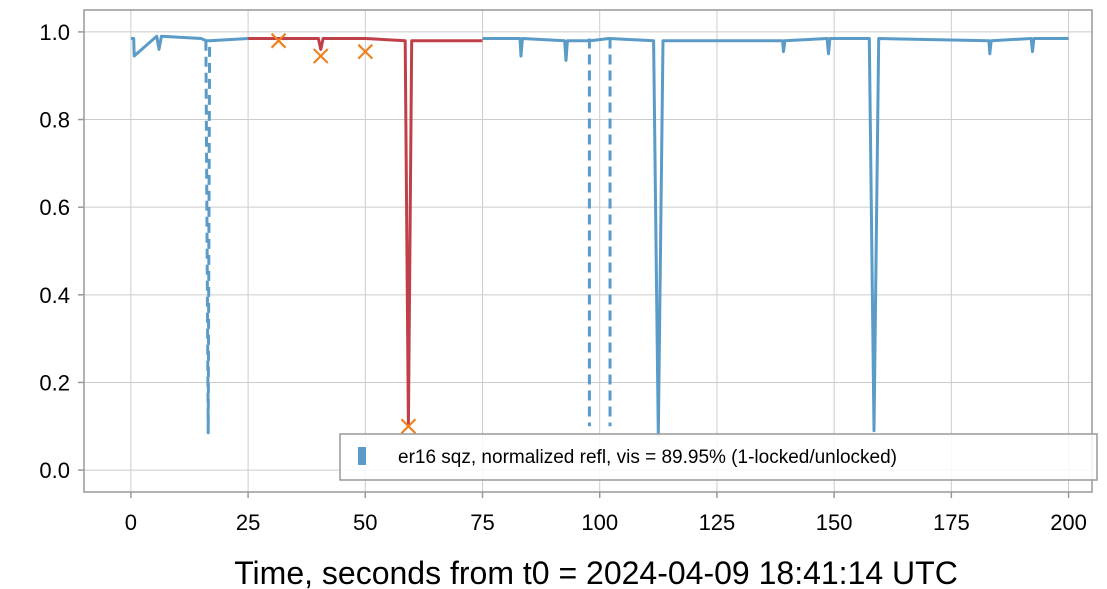 The image size is (1107, 589). Describe the element at coordinates (365, 522) in the screenshot. I see `x-tick-label: 50` at that location.